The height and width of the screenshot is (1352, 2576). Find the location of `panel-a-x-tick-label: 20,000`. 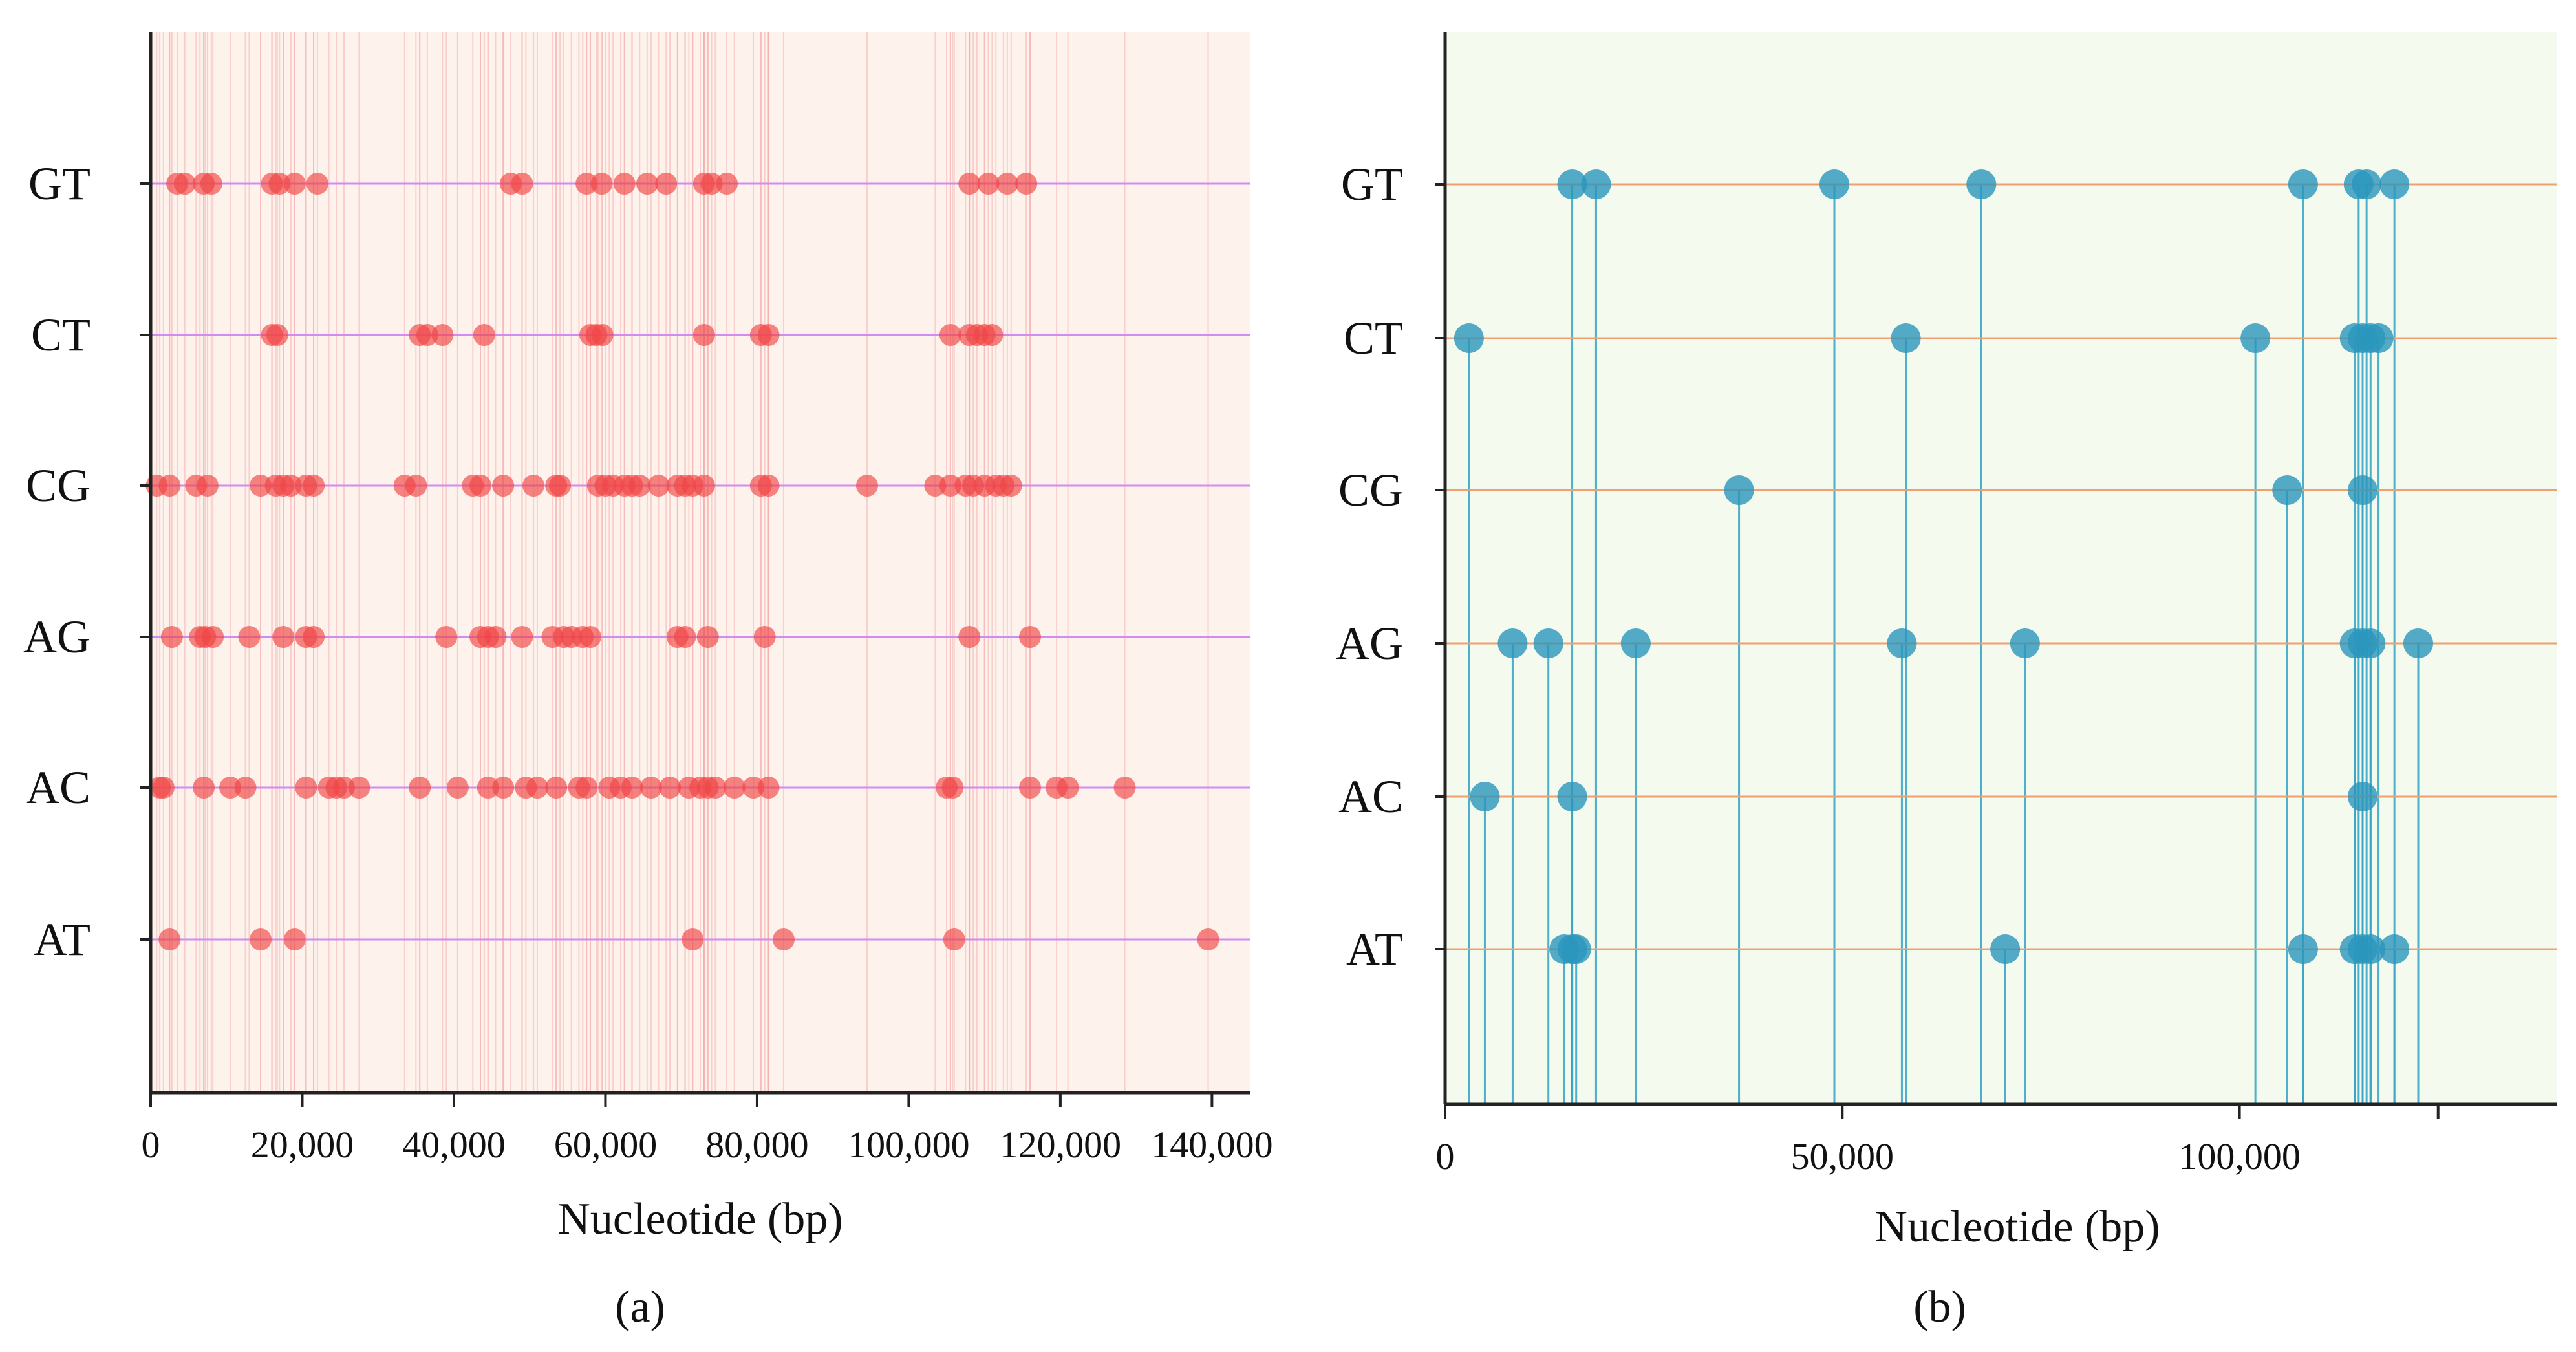

panel-a-x-tick-label: 20,000 is located at coordinates (302, 1145).